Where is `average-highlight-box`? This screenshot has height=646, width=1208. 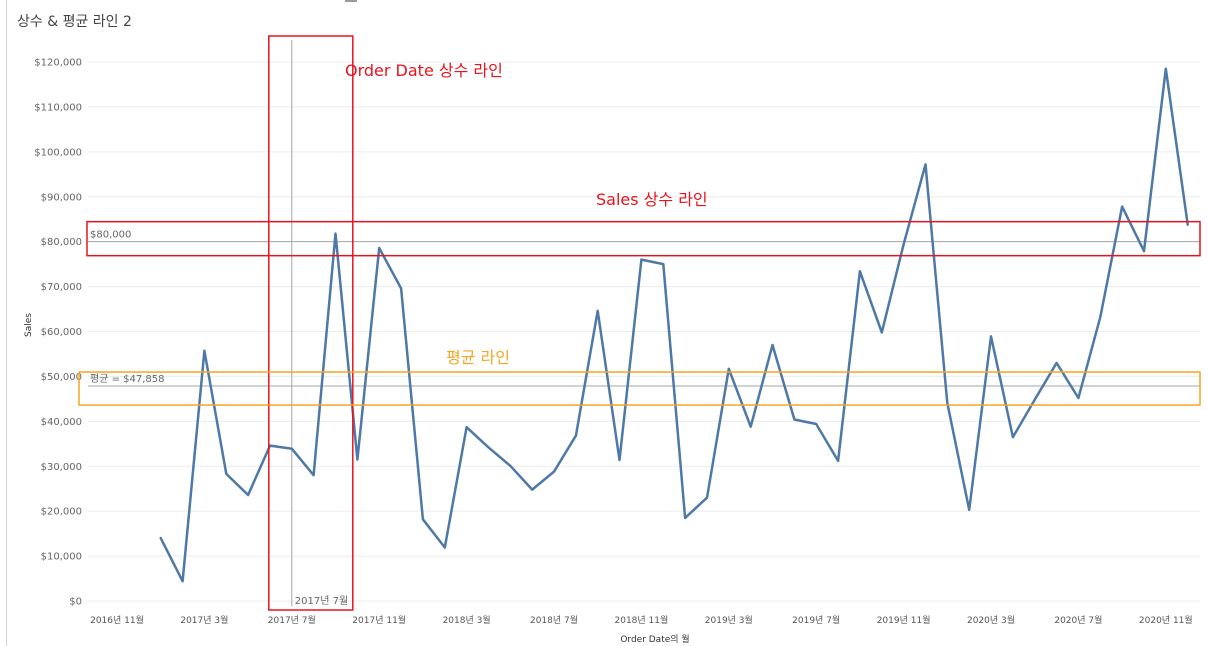 average-highlight-box is located at coordinates (639, 388).